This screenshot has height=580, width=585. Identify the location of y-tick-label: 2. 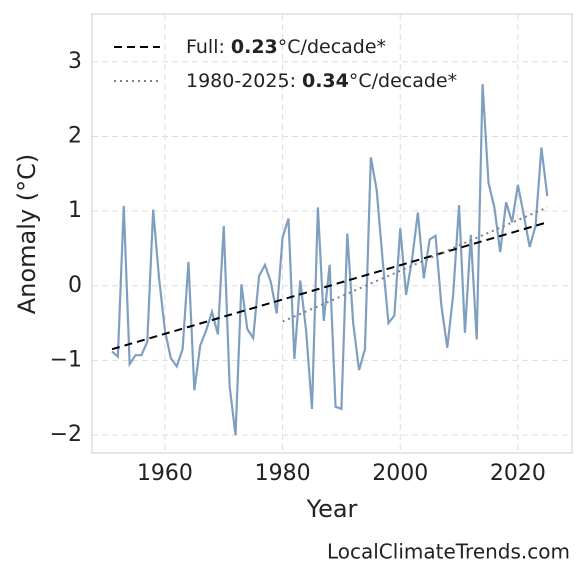
(75, 135).